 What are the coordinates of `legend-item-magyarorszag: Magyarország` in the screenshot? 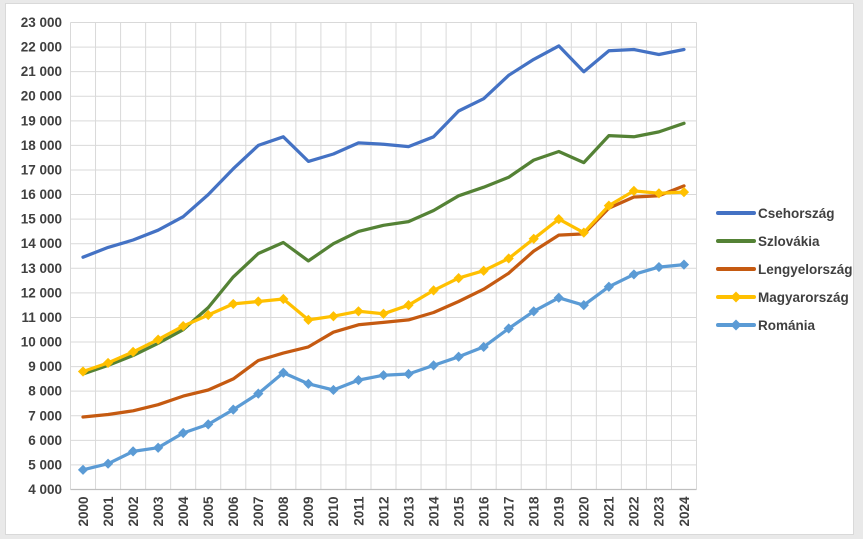 It's located at (782, 297).